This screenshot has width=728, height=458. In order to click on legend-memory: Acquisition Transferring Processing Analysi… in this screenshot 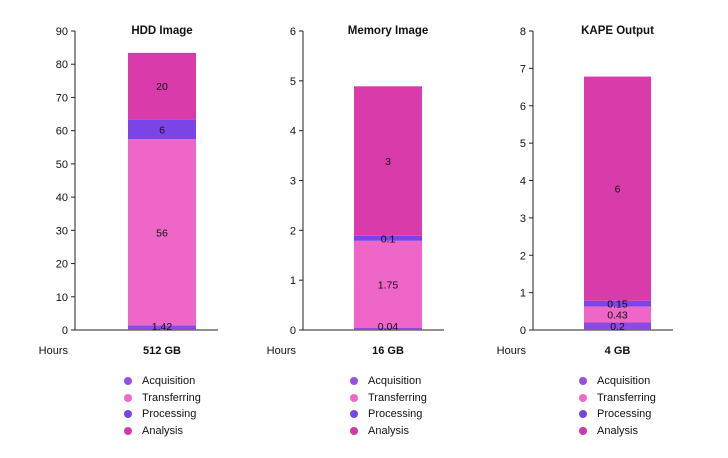, I will do `click(388, 406)`.